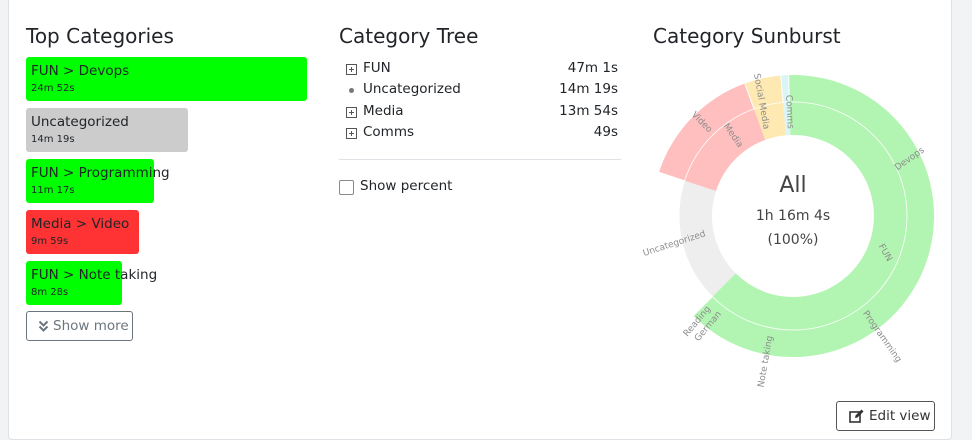 Image resolution: width=972 pixels, height=440 pixels. I want to click on sunburst-segment-social-media, so click(770, 121).